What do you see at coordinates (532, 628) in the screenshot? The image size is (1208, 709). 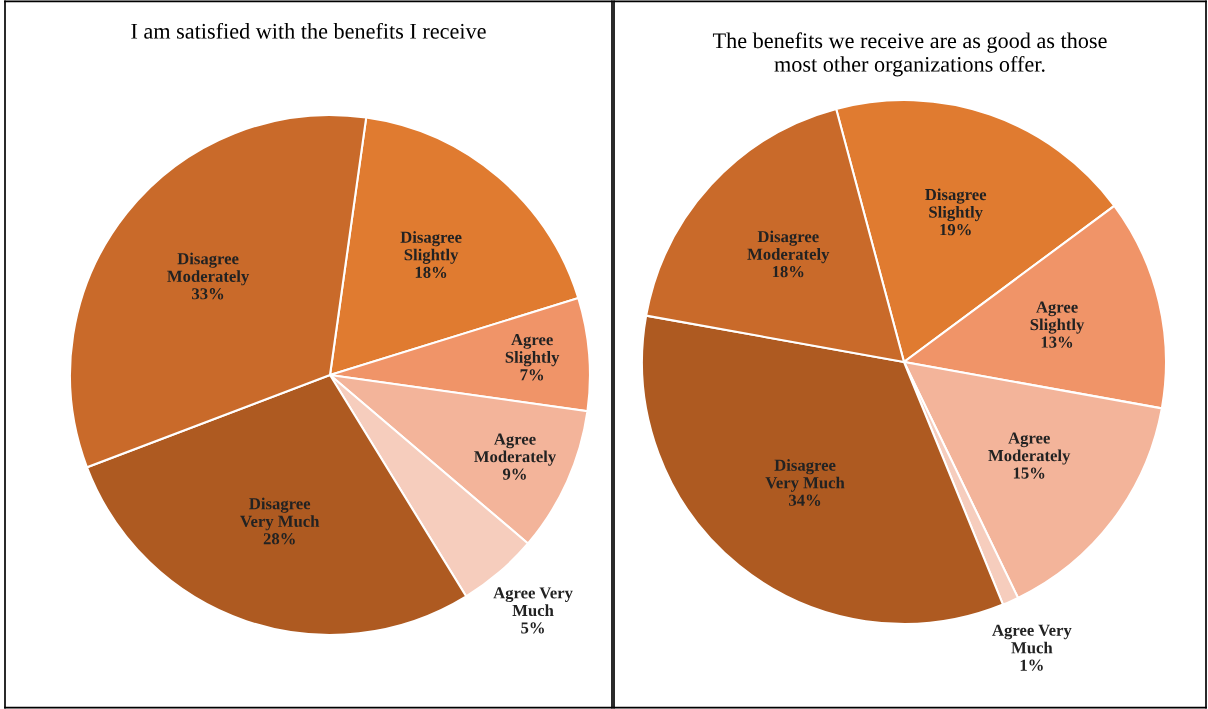 I see `data-label: 5%` at bounding box center [532, 628].